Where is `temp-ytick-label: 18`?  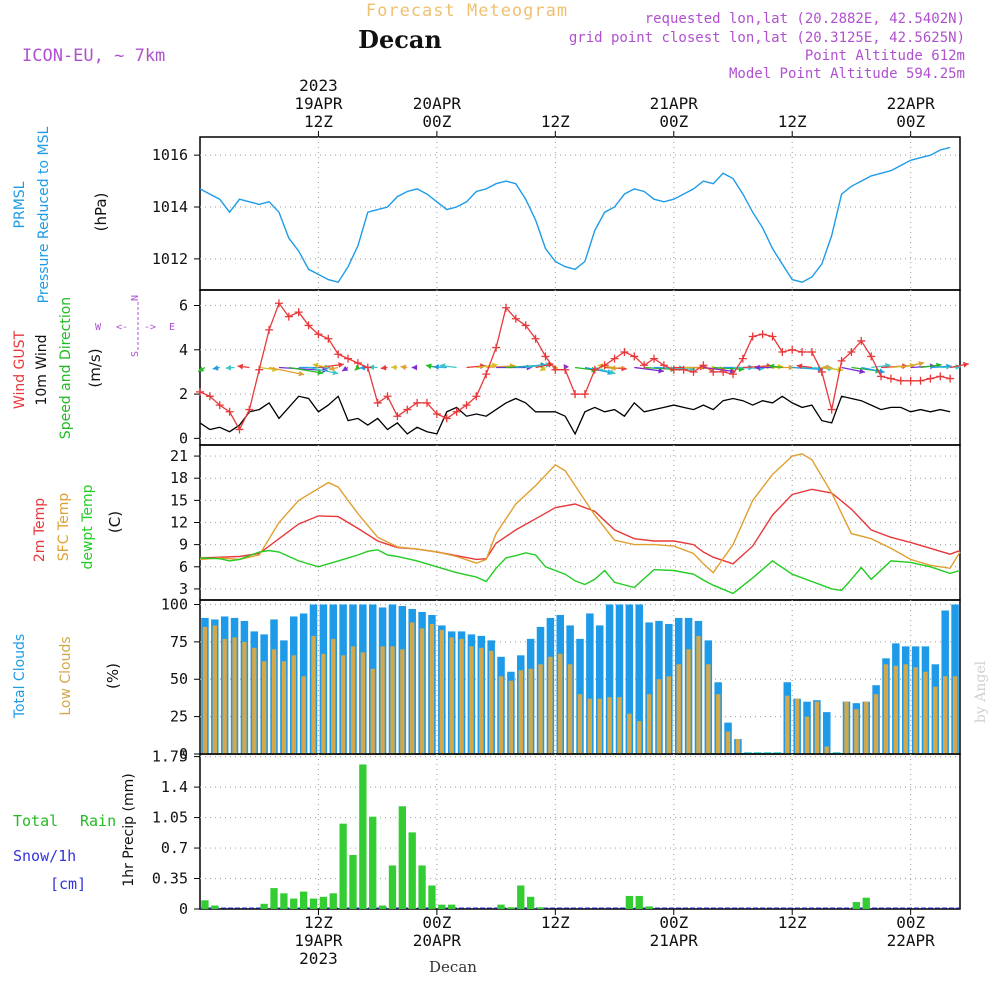
temp-ytick-label: 18 is located at coordinates (179, 478).